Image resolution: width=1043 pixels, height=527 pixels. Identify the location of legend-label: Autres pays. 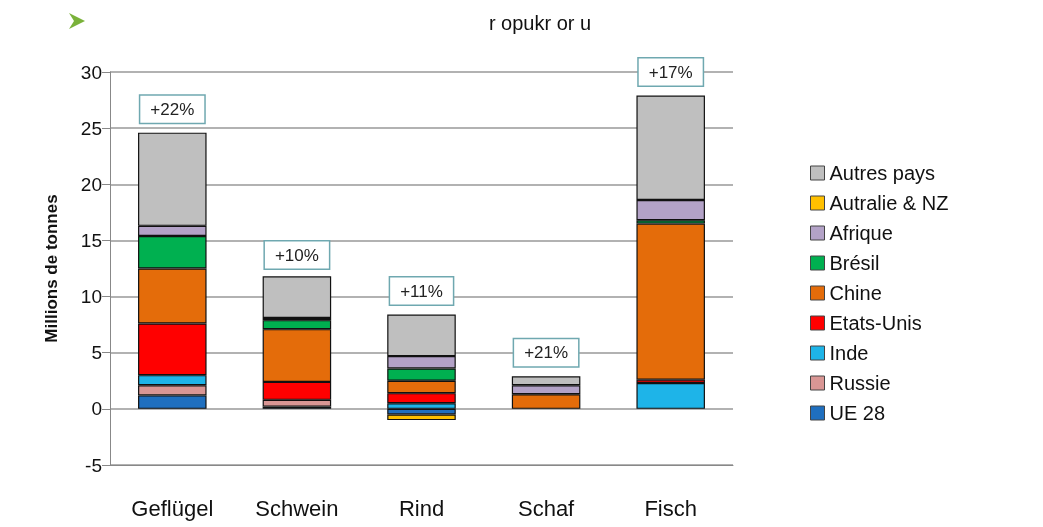
(882, 173).